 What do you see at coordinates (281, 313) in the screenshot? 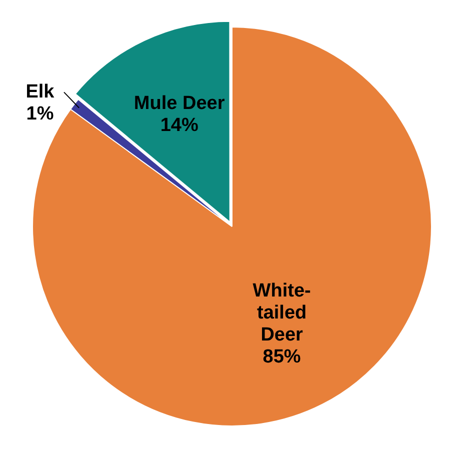
I see `slice-label: White-tailed Deer` at bounding box center [281, 313].